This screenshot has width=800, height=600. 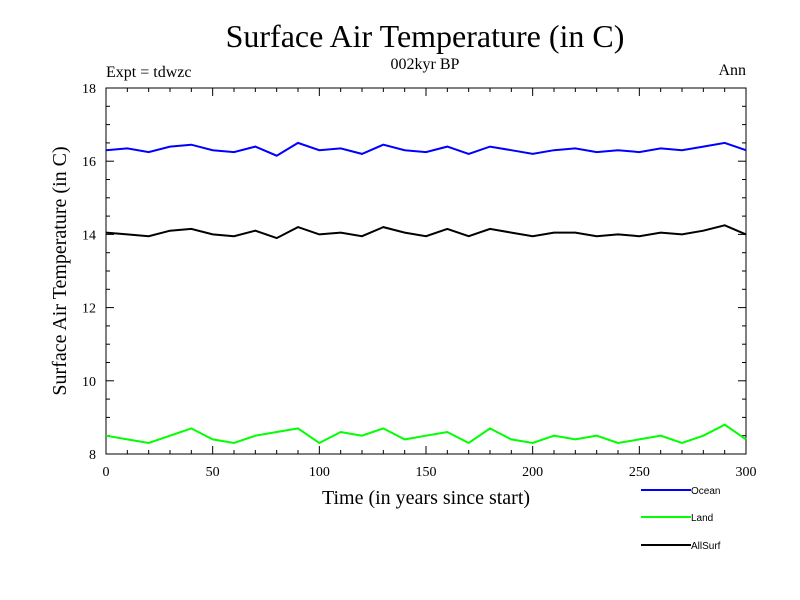 I want to click on y-tick-label: 8, so click(x=92, y=455).